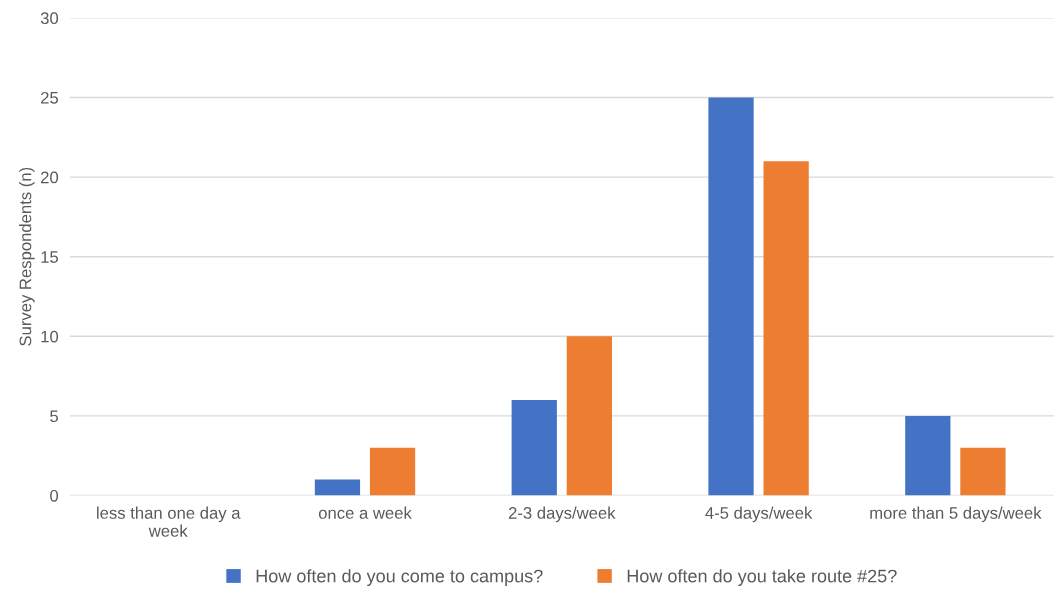 This screenshot has height=597, width=1058. I want to click on legend-label: How often do you take route #25?, so click(762, 577).